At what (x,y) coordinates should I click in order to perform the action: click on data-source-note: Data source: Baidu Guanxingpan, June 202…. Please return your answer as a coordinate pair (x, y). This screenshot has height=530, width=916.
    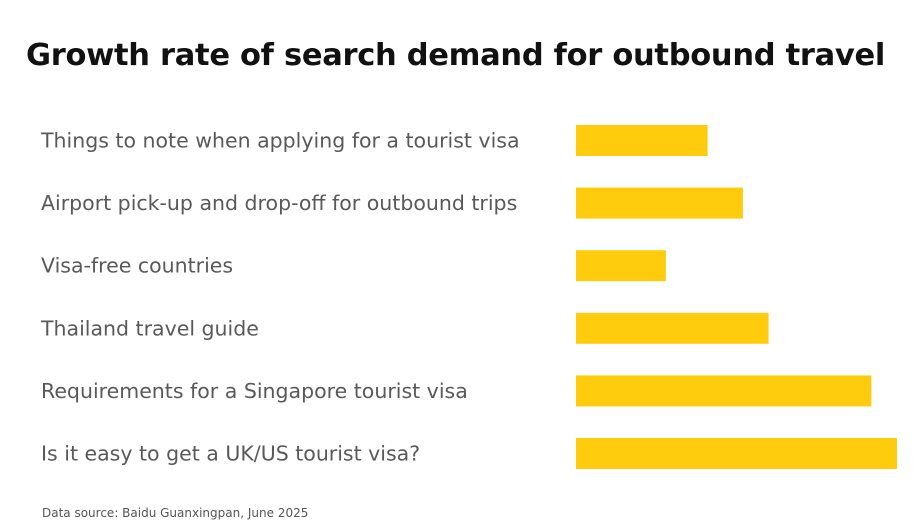
    Looking at the image, I should click on (175, 513).